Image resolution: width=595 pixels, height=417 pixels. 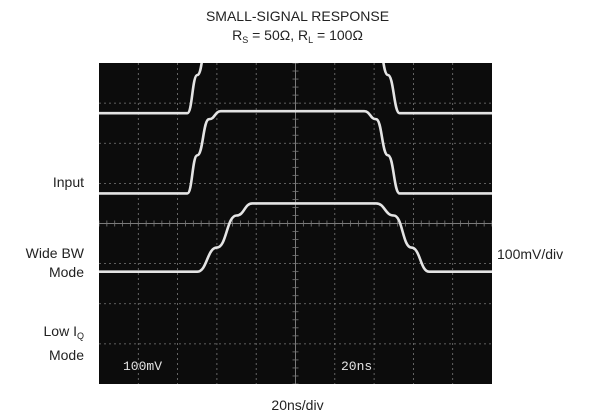 What do you see at coordinates (237, 35) in the screenshot?
I see `rs-symbol: R` at bounding box center [237, 35].